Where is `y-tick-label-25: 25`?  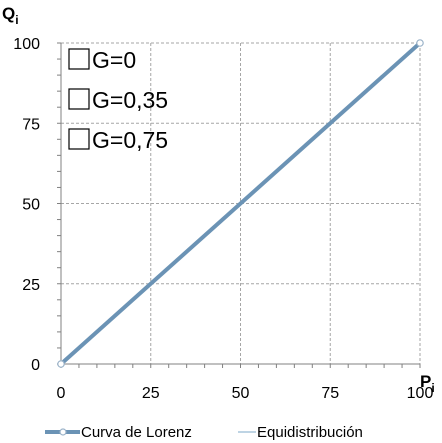
y-tick-label-25: 25 is located at coordinates (31, 285).